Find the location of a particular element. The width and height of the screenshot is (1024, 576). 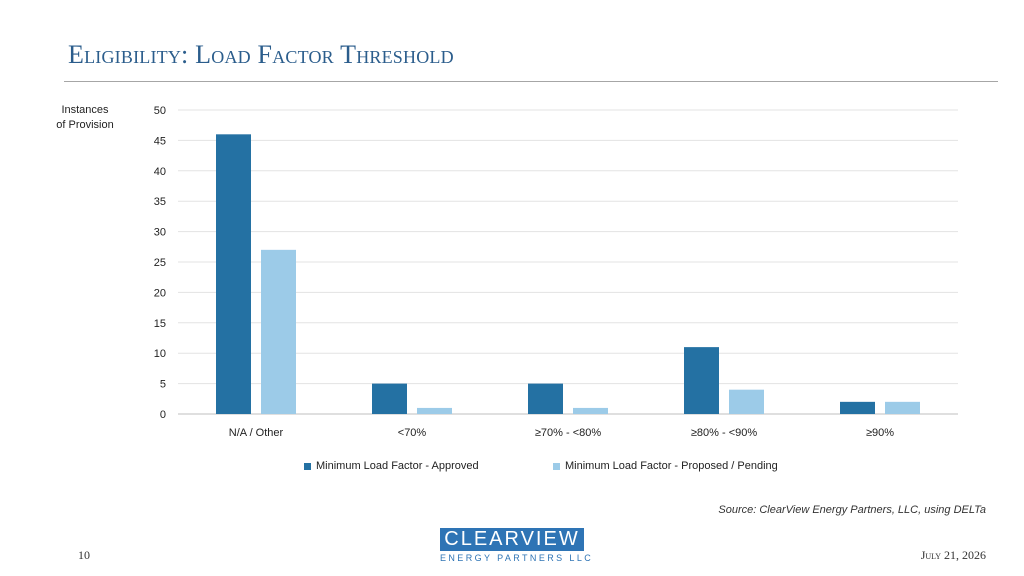

clearview-logo: CLEARVIEW ENERGY PARTNERS LLC is located at coordinates (517, 547).